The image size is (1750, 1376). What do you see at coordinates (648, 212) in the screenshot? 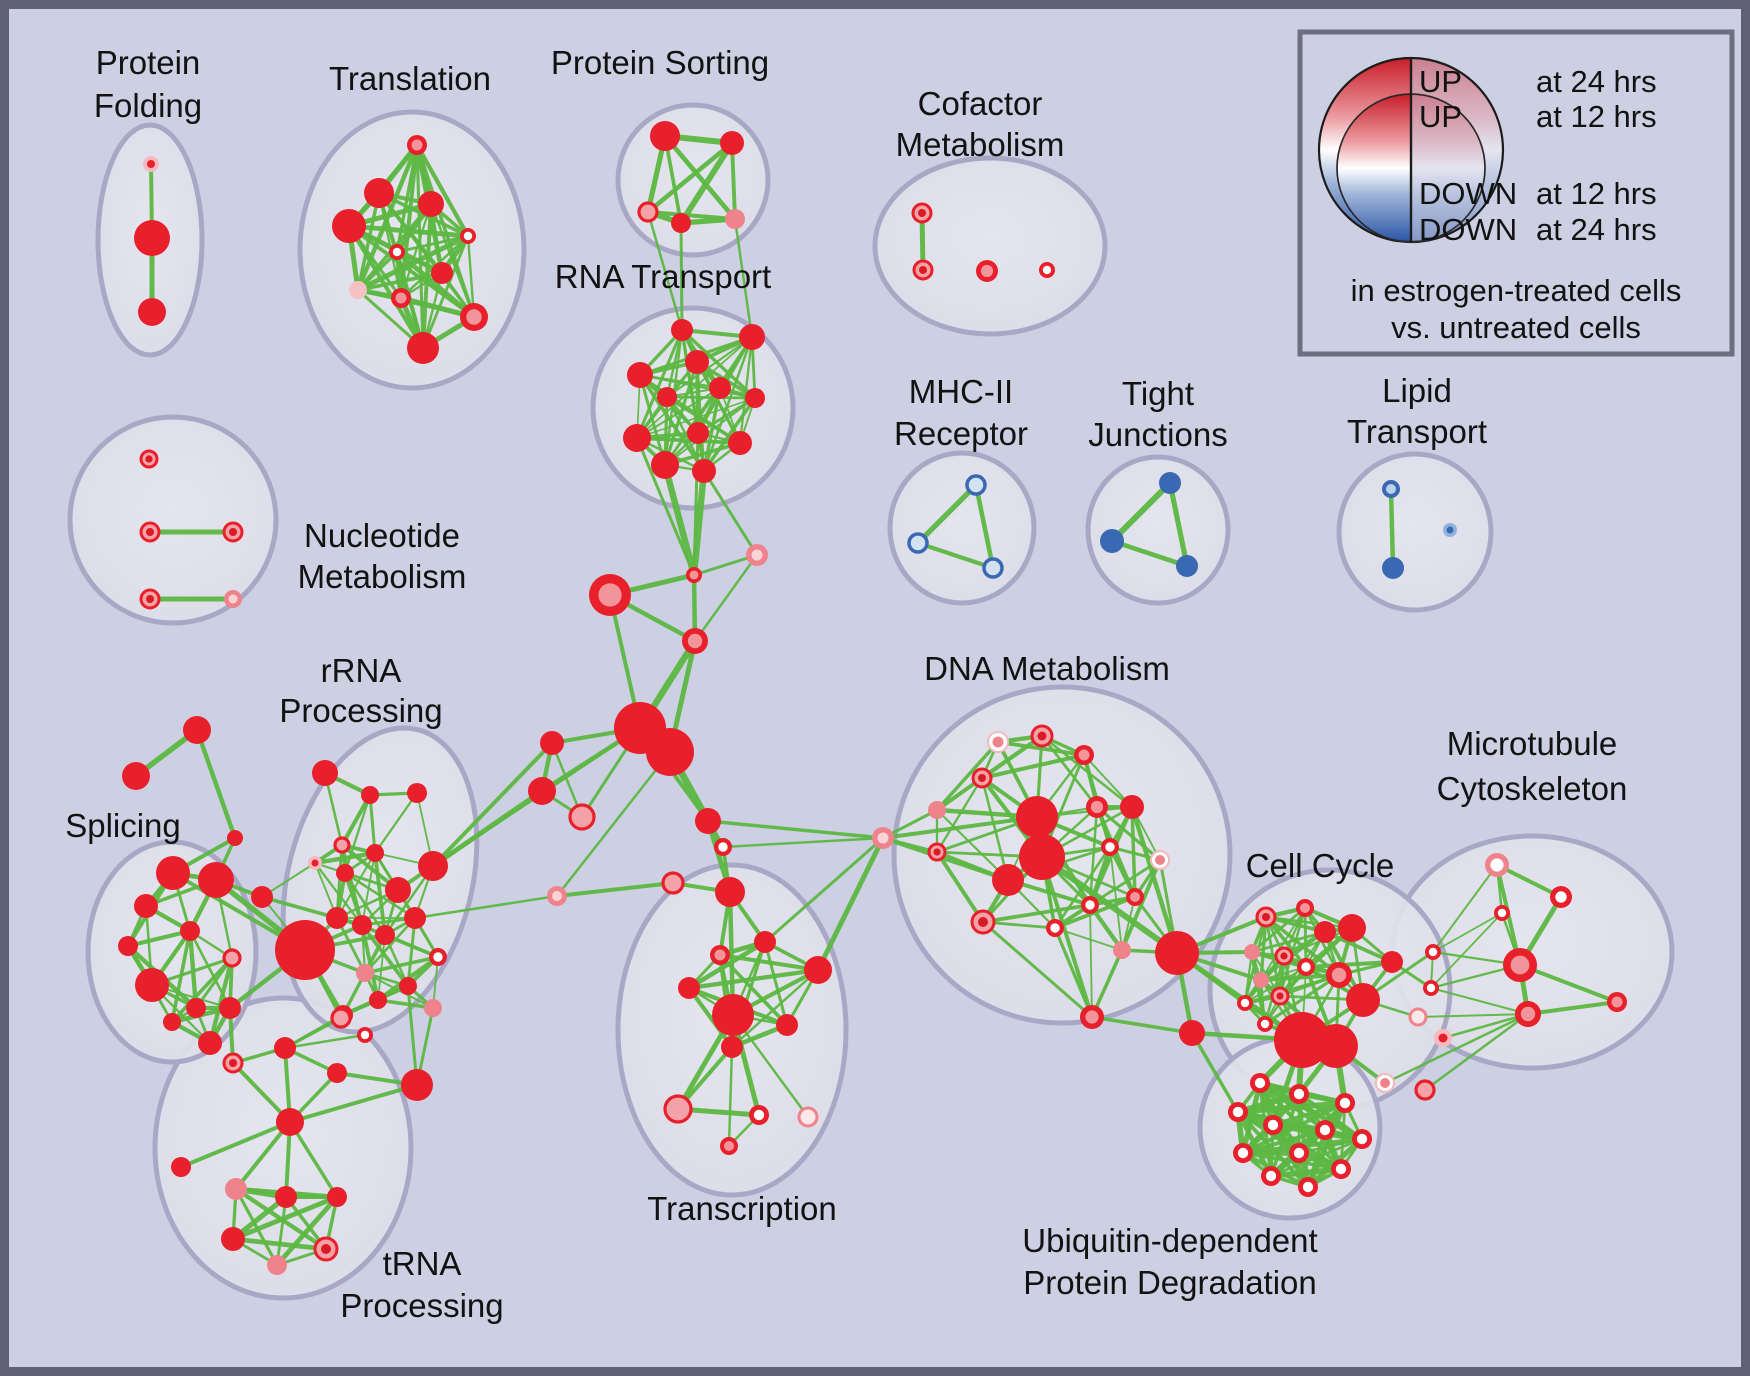
I see `node-ps3` at bounding box center [648, 212].